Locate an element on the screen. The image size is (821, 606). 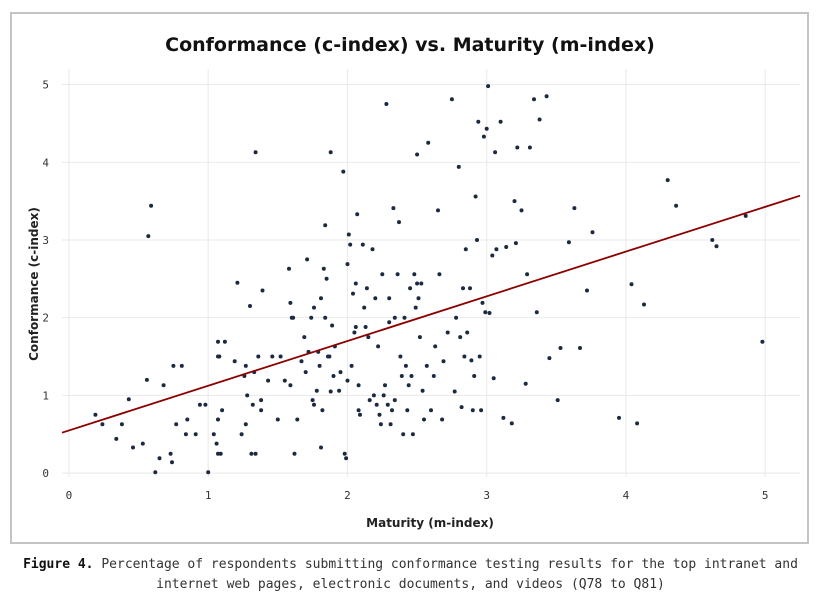
y-tick-label: 2 is located at coordinates (45, 318).